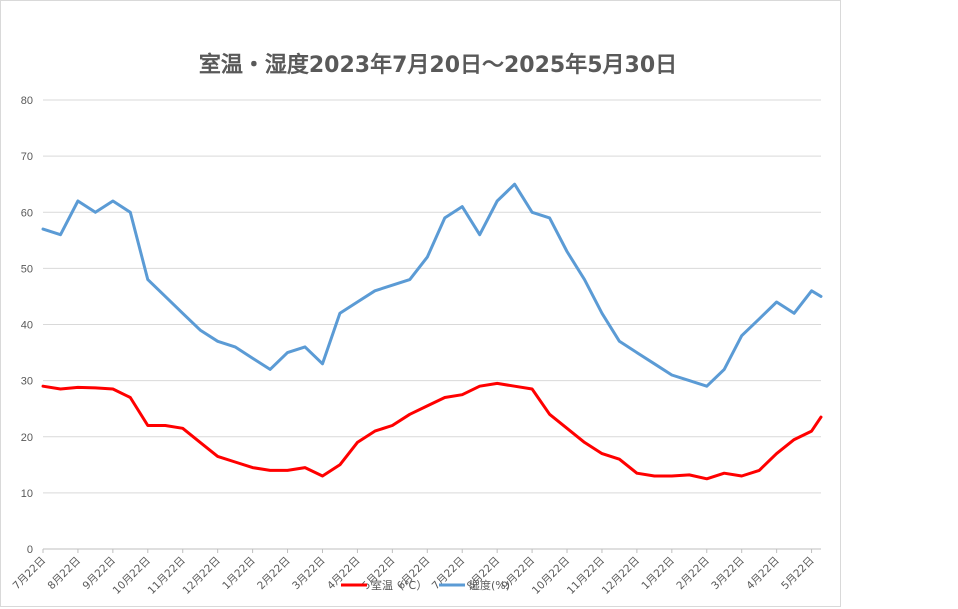  I want to click on y-tick-label: 40, so click(27, 326).